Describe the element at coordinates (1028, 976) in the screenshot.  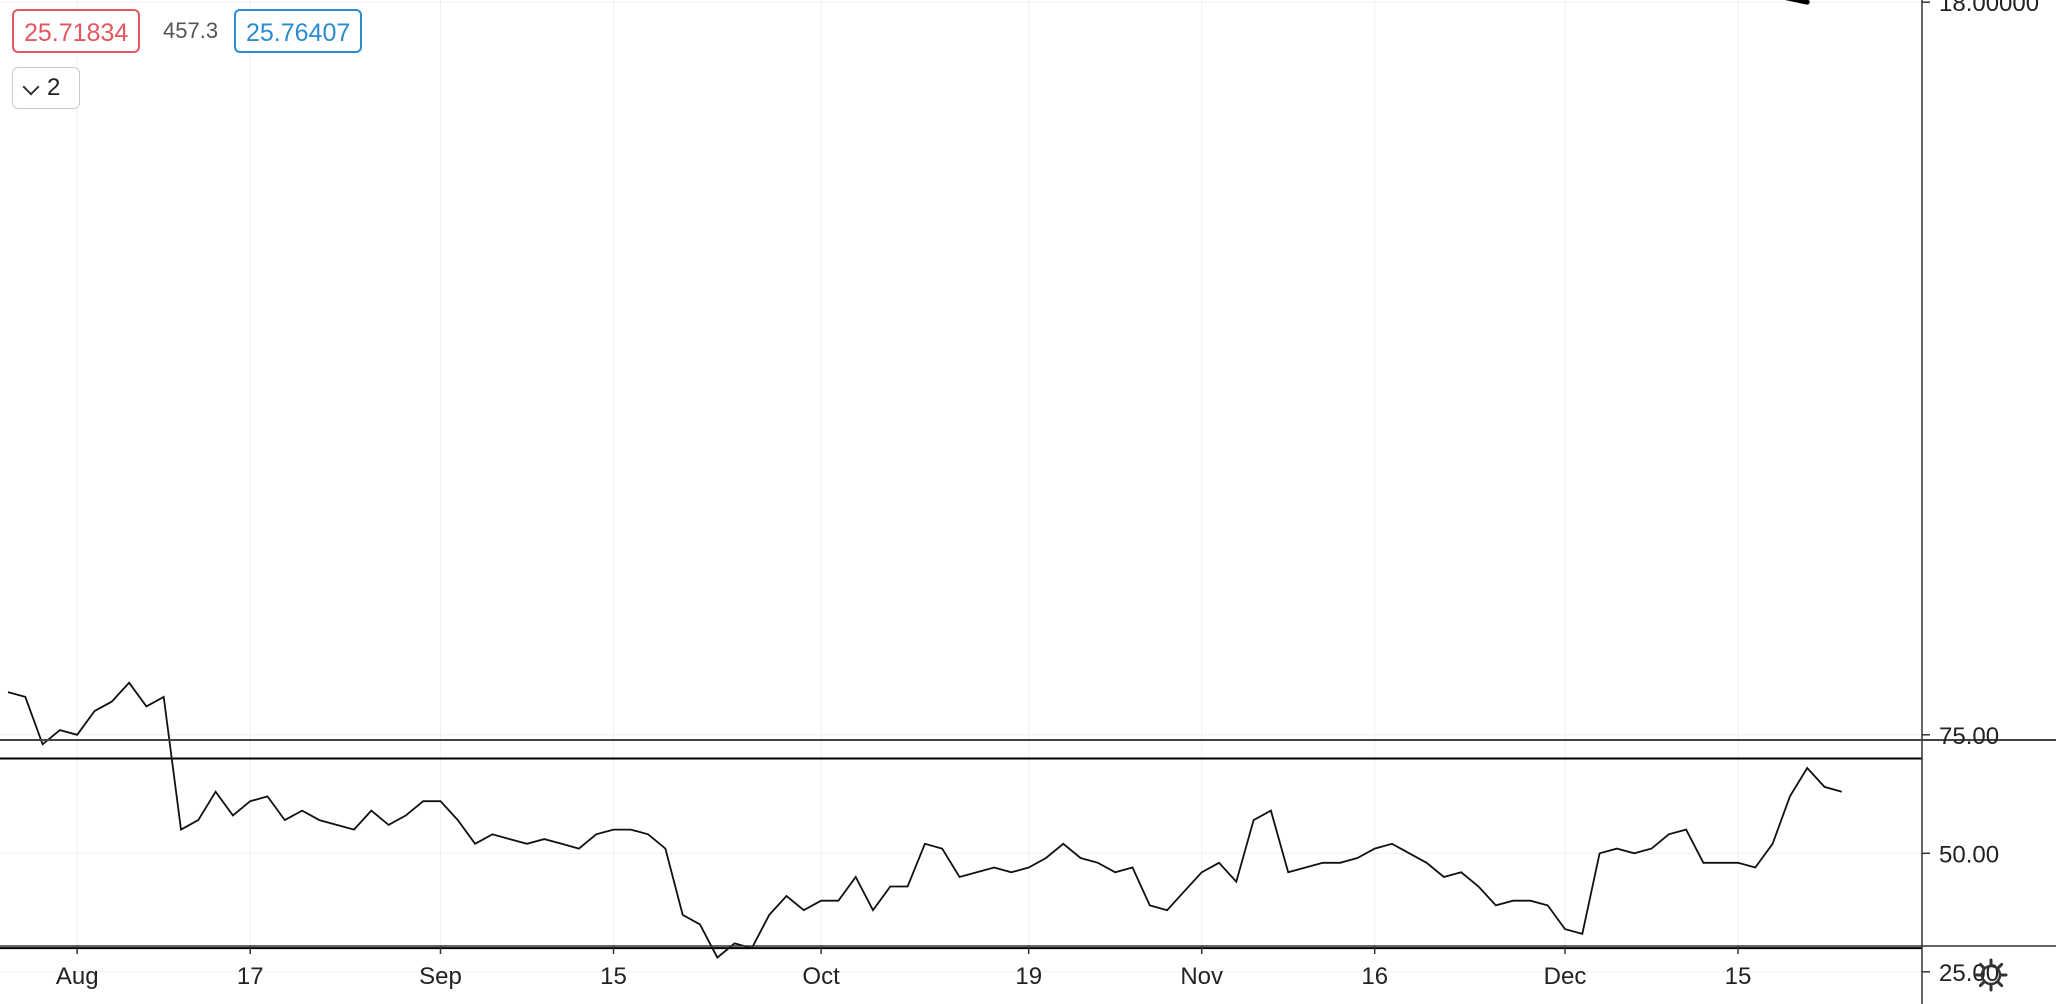
I see `x-tick-label: 19` at that location.